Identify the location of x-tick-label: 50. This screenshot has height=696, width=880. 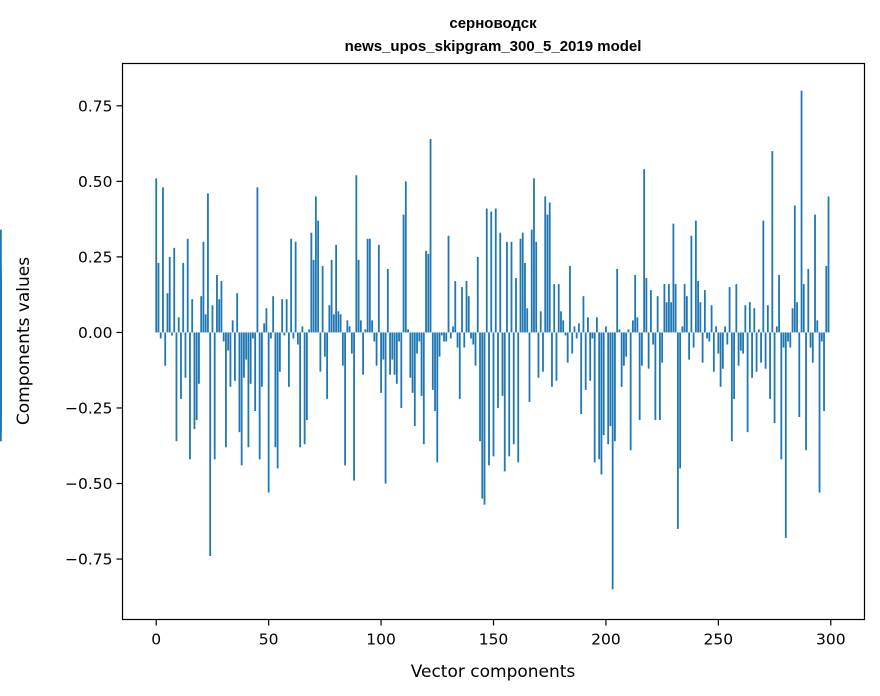
(269, 640).